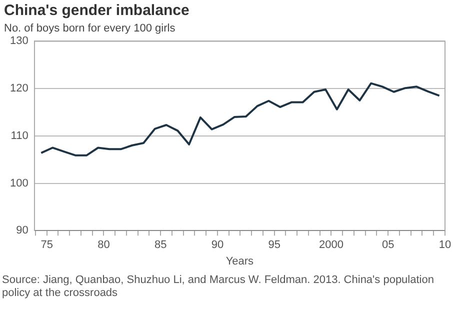 Image resolution: width=465 pixels, height=309 pixels. What do you see at coordinates (19, 88) in the screenshot?
I see `y-tick-label: 120` at bounding box center [19, 88].